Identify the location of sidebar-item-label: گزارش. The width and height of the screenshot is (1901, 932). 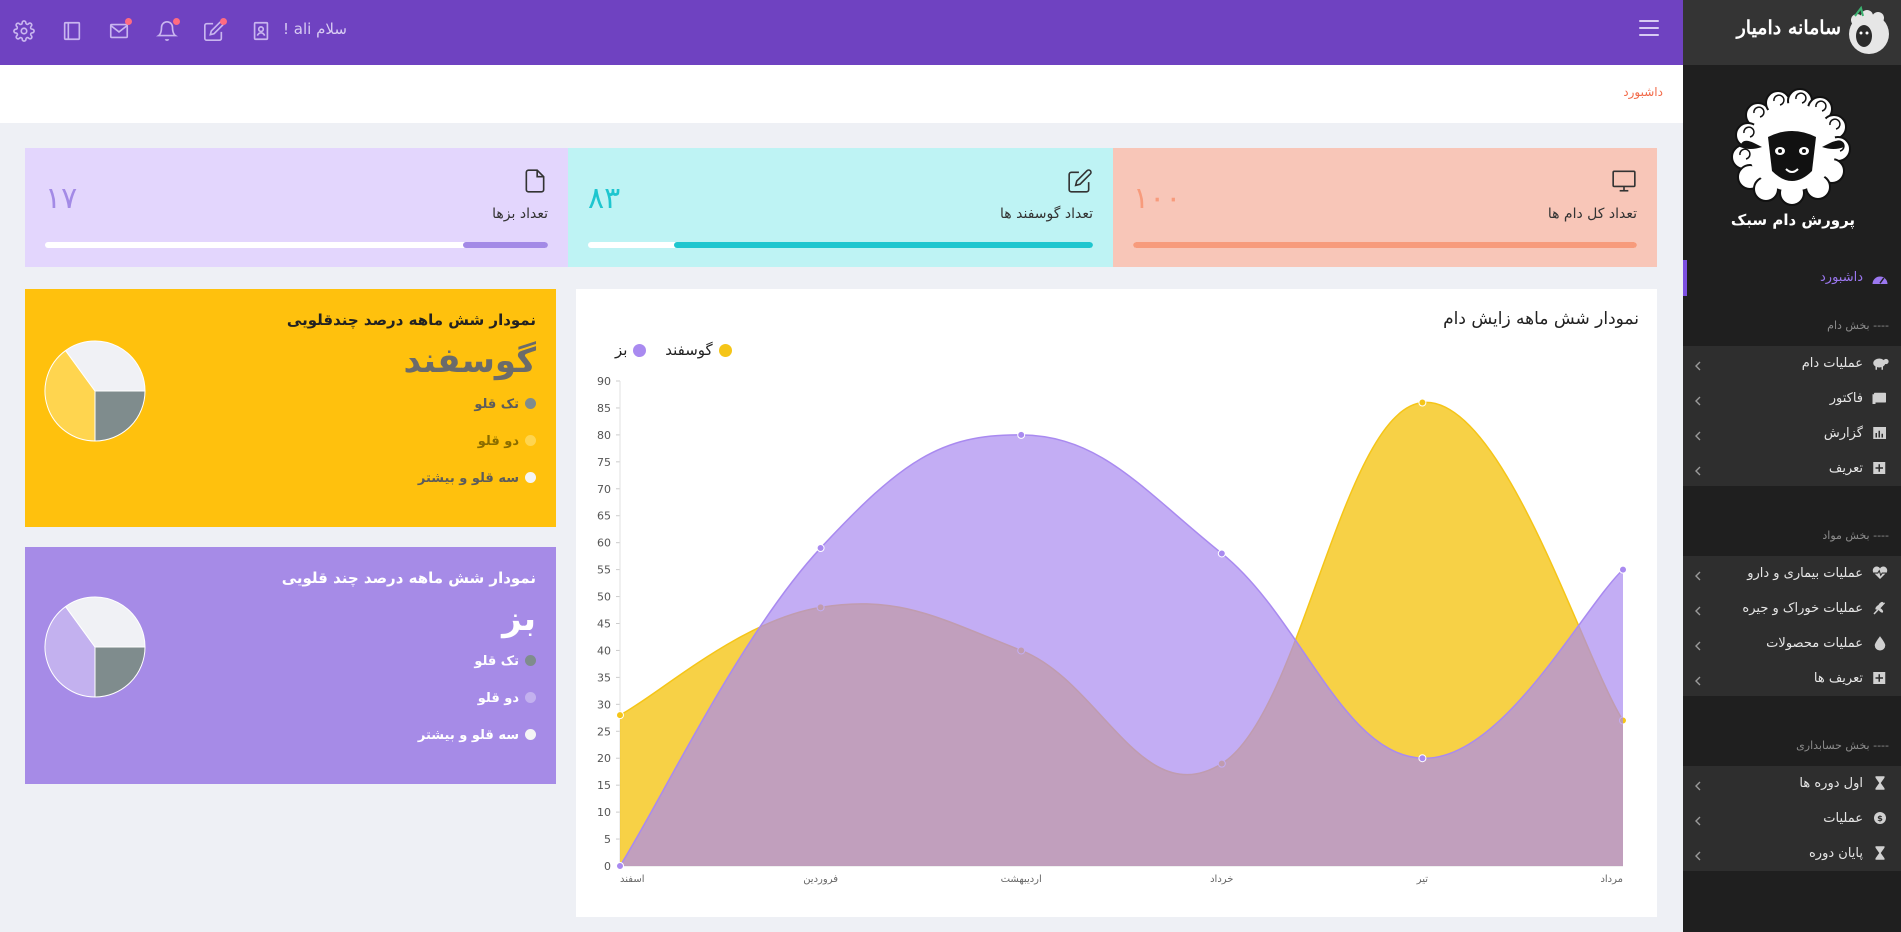
(1843, 433).